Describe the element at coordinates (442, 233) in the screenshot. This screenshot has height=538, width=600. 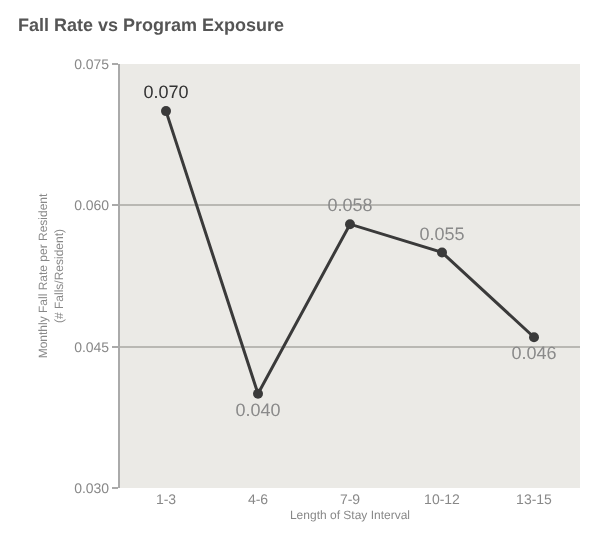
I see `data-label: 0.055` at that location.